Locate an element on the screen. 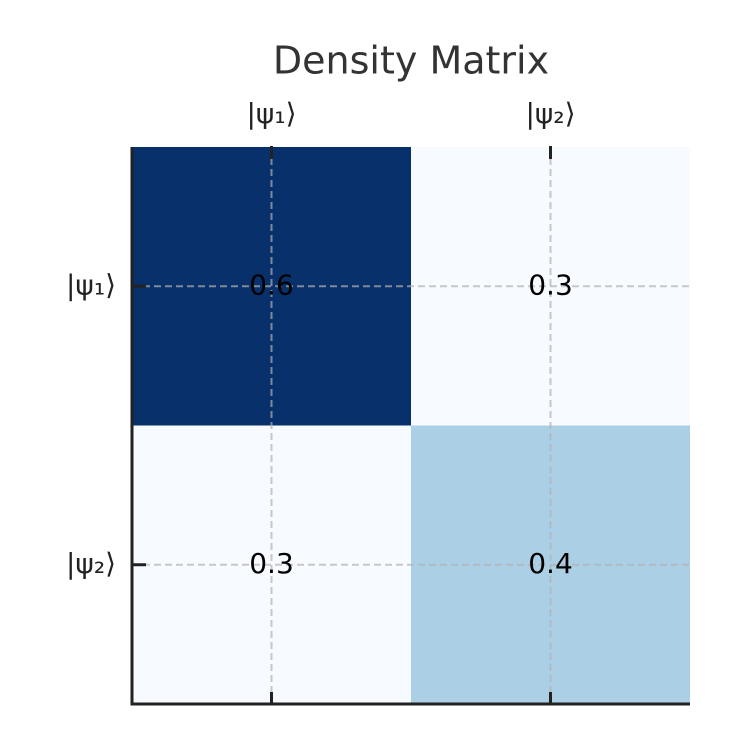 The image size is (750, 750). x-tick-label: |ψ₂⟩ is located at coordinates (550, 113).